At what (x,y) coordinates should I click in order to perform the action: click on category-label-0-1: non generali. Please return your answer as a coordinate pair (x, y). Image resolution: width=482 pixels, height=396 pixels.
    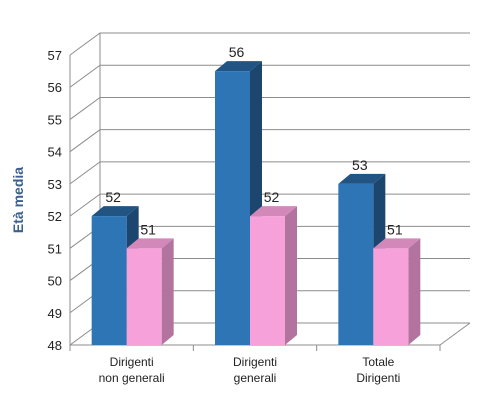
    Looking at the image, I should click on (132, 378).